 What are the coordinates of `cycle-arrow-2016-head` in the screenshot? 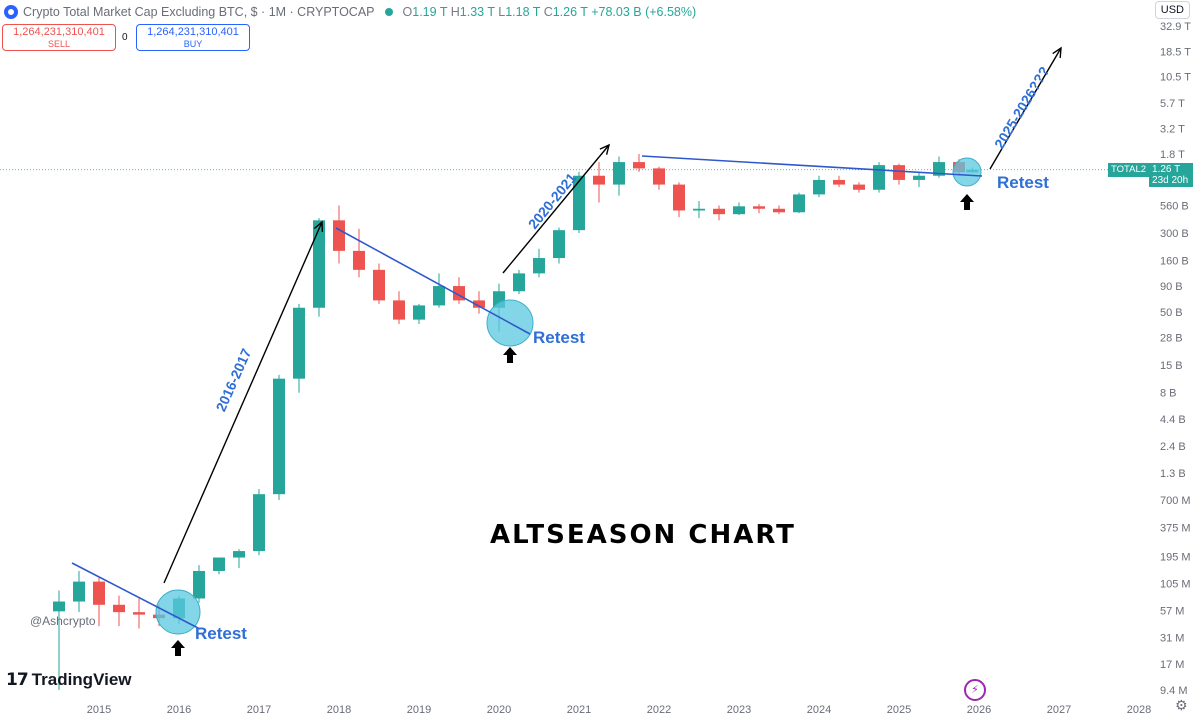 It's located at (318, 226).